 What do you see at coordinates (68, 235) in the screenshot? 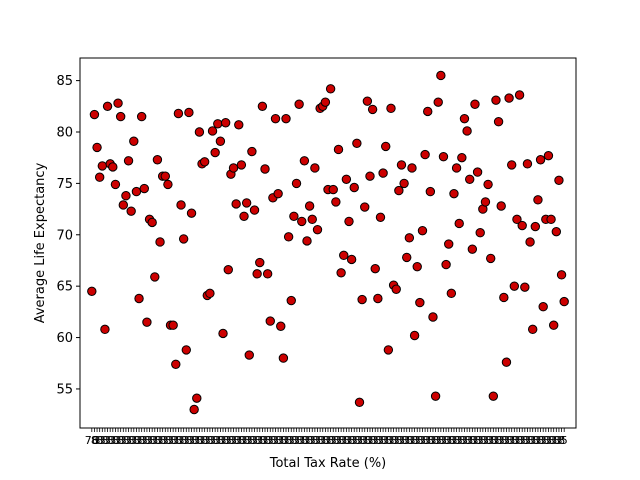
I see `y-axis: 55 60 65 70 75 80 85` at bounding box center [68, 235].